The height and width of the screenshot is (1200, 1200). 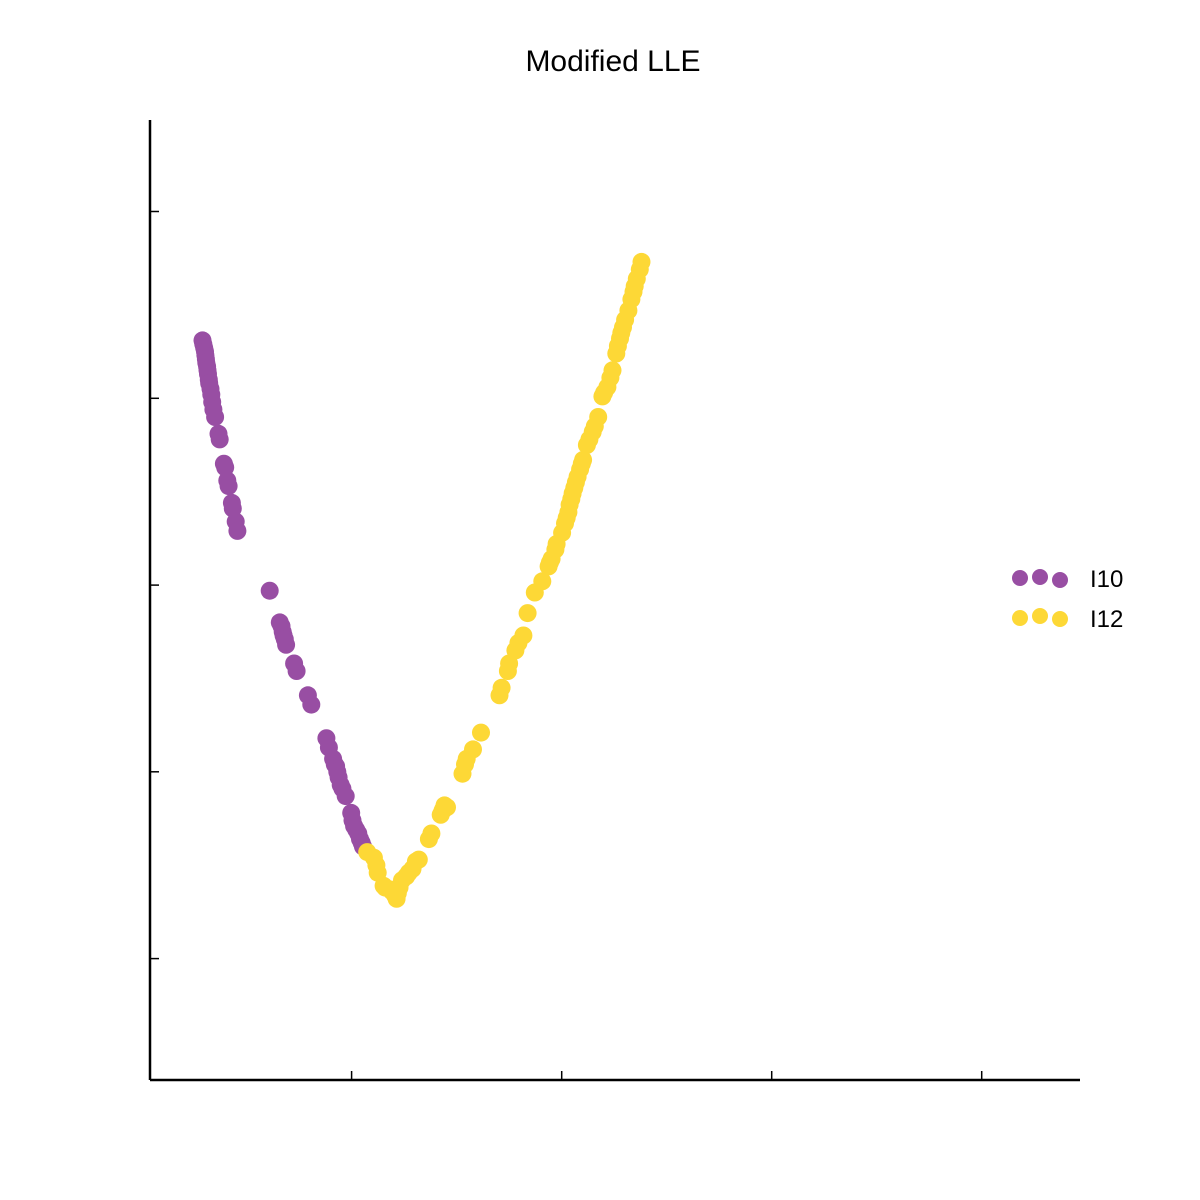 I want to click on legend: I10 I12, so click(x=1067, y=599).